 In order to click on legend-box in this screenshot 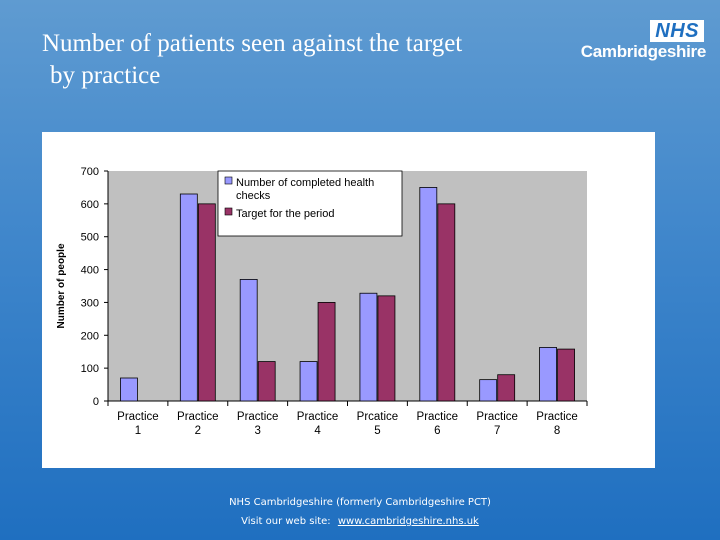, I will do `click(310, 203)`.